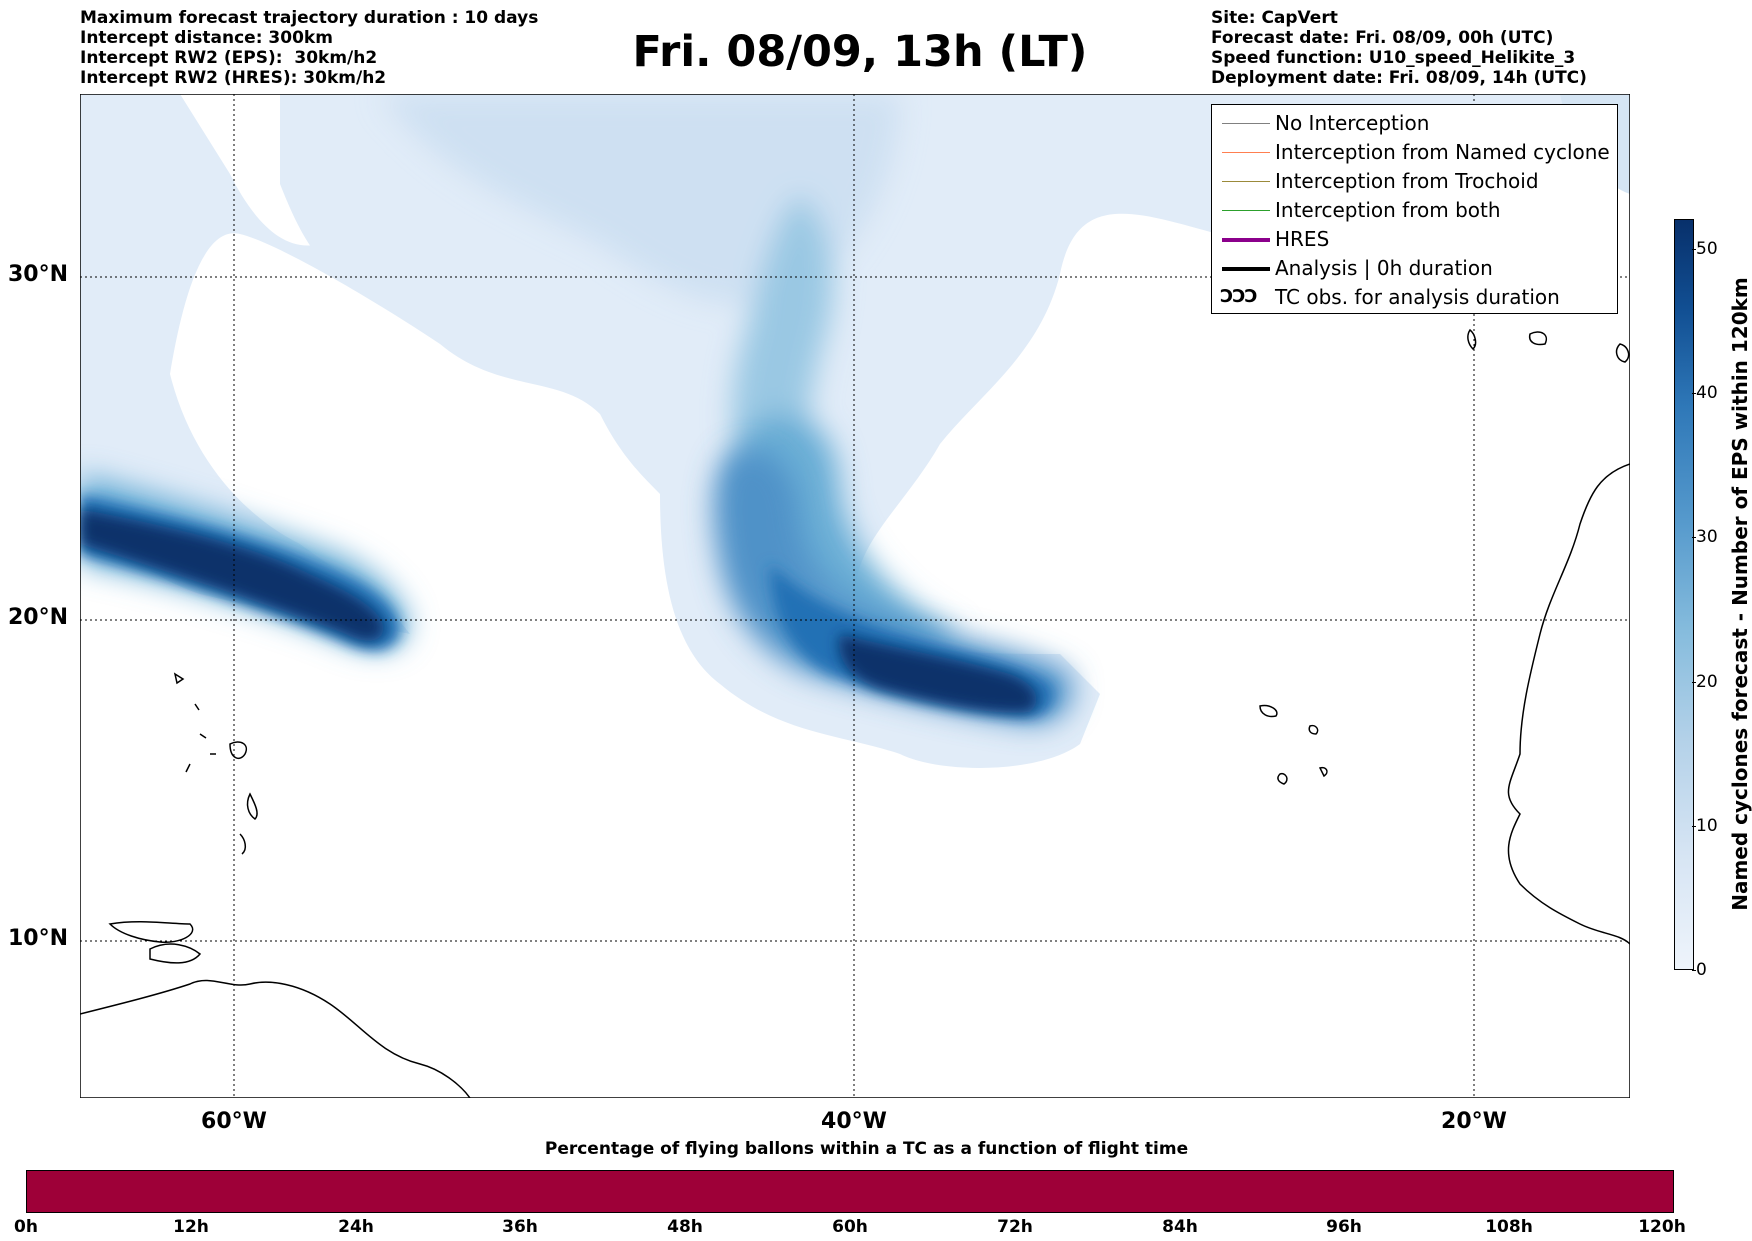 The height and width of the screenshot is (1241, 1752). Describe the element at coordinates (893, 586) in the screenshot. I see `cyclone-track-central` at that location.